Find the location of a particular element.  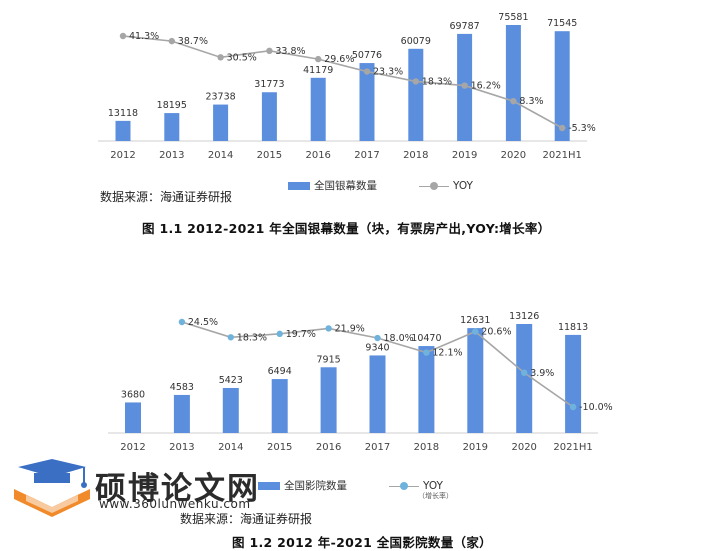

yoy-value-label: -10.0% is located at coordinates (596, 407).